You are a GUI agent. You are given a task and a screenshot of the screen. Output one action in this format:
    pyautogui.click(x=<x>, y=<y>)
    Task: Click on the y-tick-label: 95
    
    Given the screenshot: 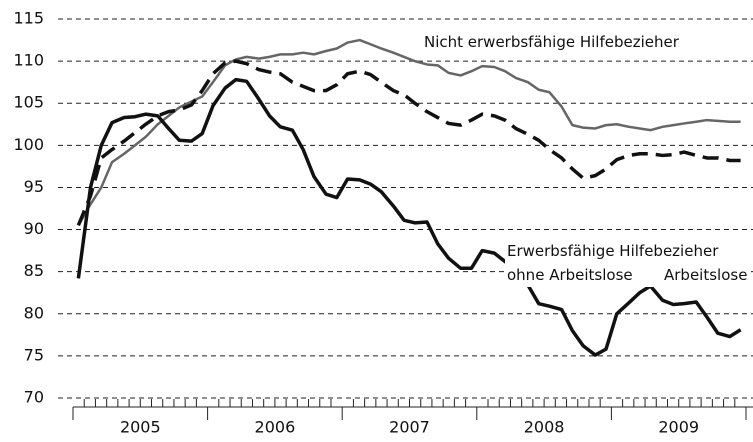 What is the action you would take?
    pyautogui.click(x=34, y=186)
    